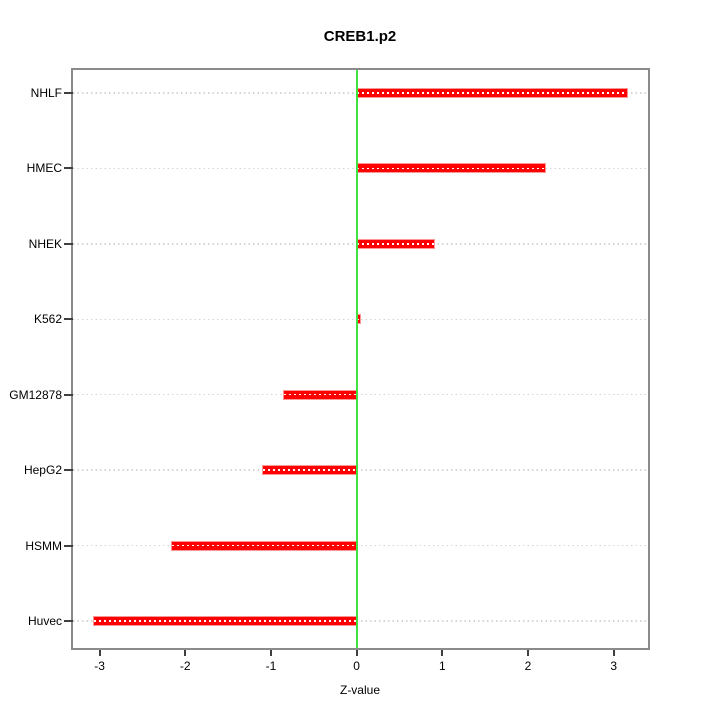 This screenshot has height=720, width=720. I want to click on category-label-hsmm: HSMM, so click(43, 545).